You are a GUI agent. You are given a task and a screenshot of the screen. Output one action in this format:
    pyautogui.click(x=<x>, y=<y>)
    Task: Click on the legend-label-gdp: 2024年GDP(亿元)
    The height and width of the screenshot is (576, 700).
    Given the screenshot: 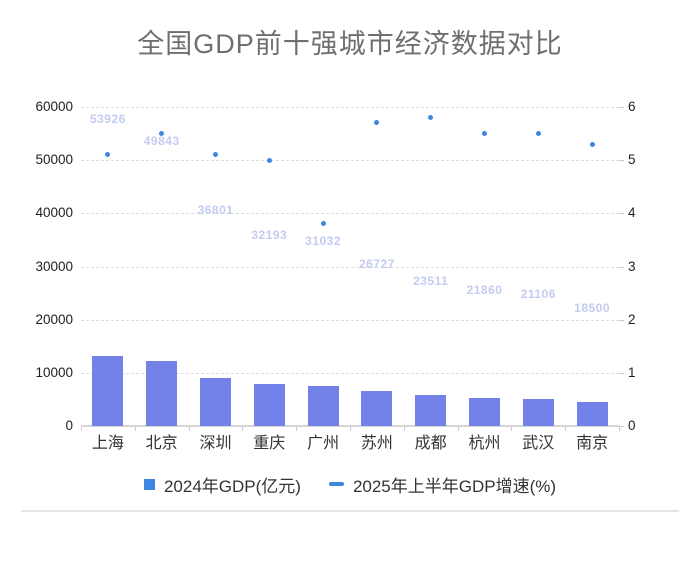 What is the action you would take?
    pyautogui.click(x=232, y=486)
    